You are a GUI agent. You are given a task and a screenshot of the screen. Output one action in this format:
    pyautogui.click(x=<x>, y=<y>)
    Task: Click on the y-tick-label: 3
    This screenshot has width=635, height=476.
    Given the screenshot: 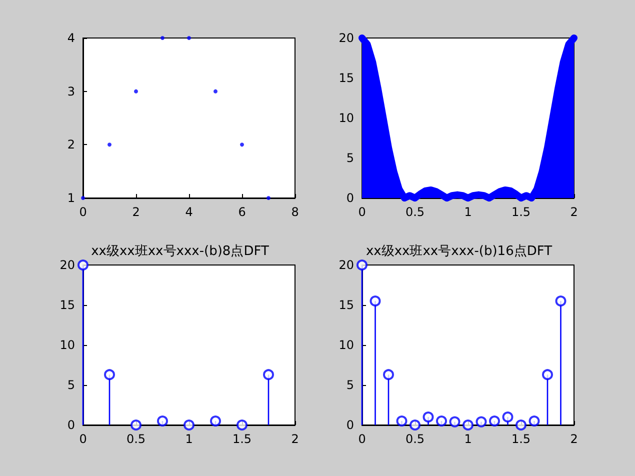 What is the action you would take?
    pyautogui.click(x=71, y=91)
    